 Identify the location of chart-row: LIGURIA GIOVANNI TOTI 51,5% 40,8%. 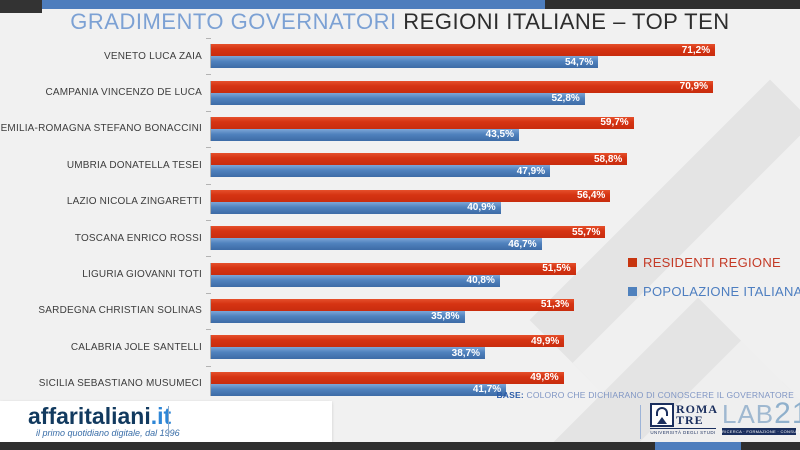
(400, 274).